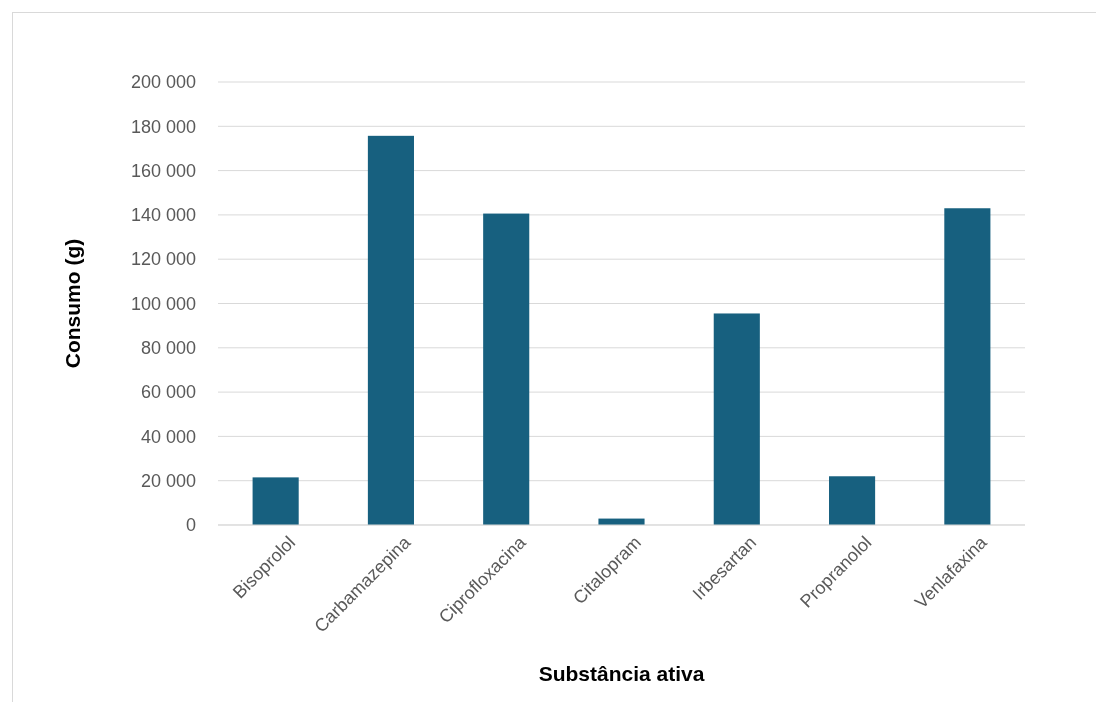  What do you see at coordinates (163, 82) in the screenshot?
I see `y-tick-label: 200 000` at bounding box center [163, 82].